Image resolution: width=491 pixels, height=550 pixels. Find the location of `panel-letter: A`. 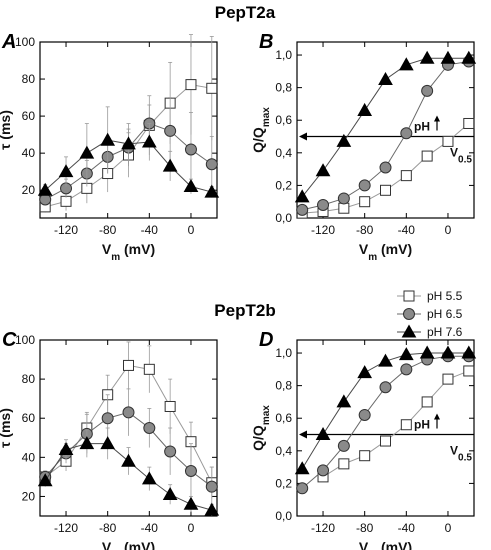

panel-letter: A is located at coordinates (8, 42).